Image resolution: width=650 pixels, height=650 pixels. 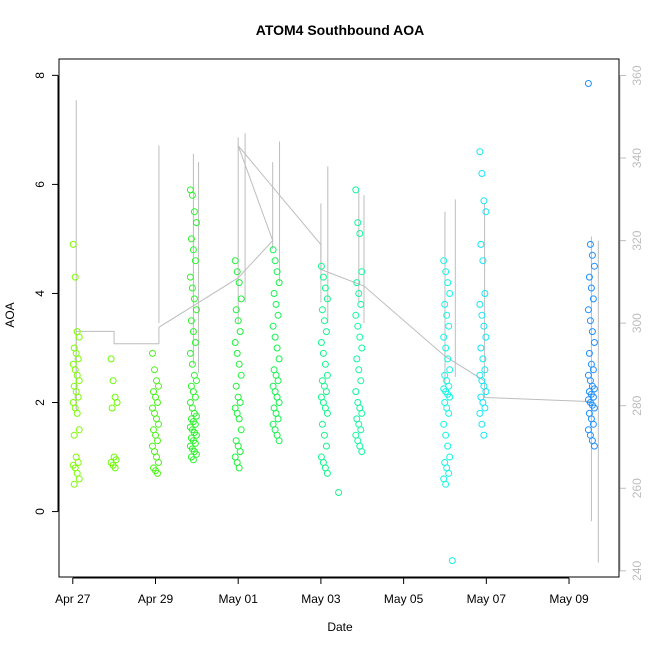 What do you see at coordinates (340, 627) in the screenshot?
I see `x-axis-label: Date` at bounding box center [340, 627].